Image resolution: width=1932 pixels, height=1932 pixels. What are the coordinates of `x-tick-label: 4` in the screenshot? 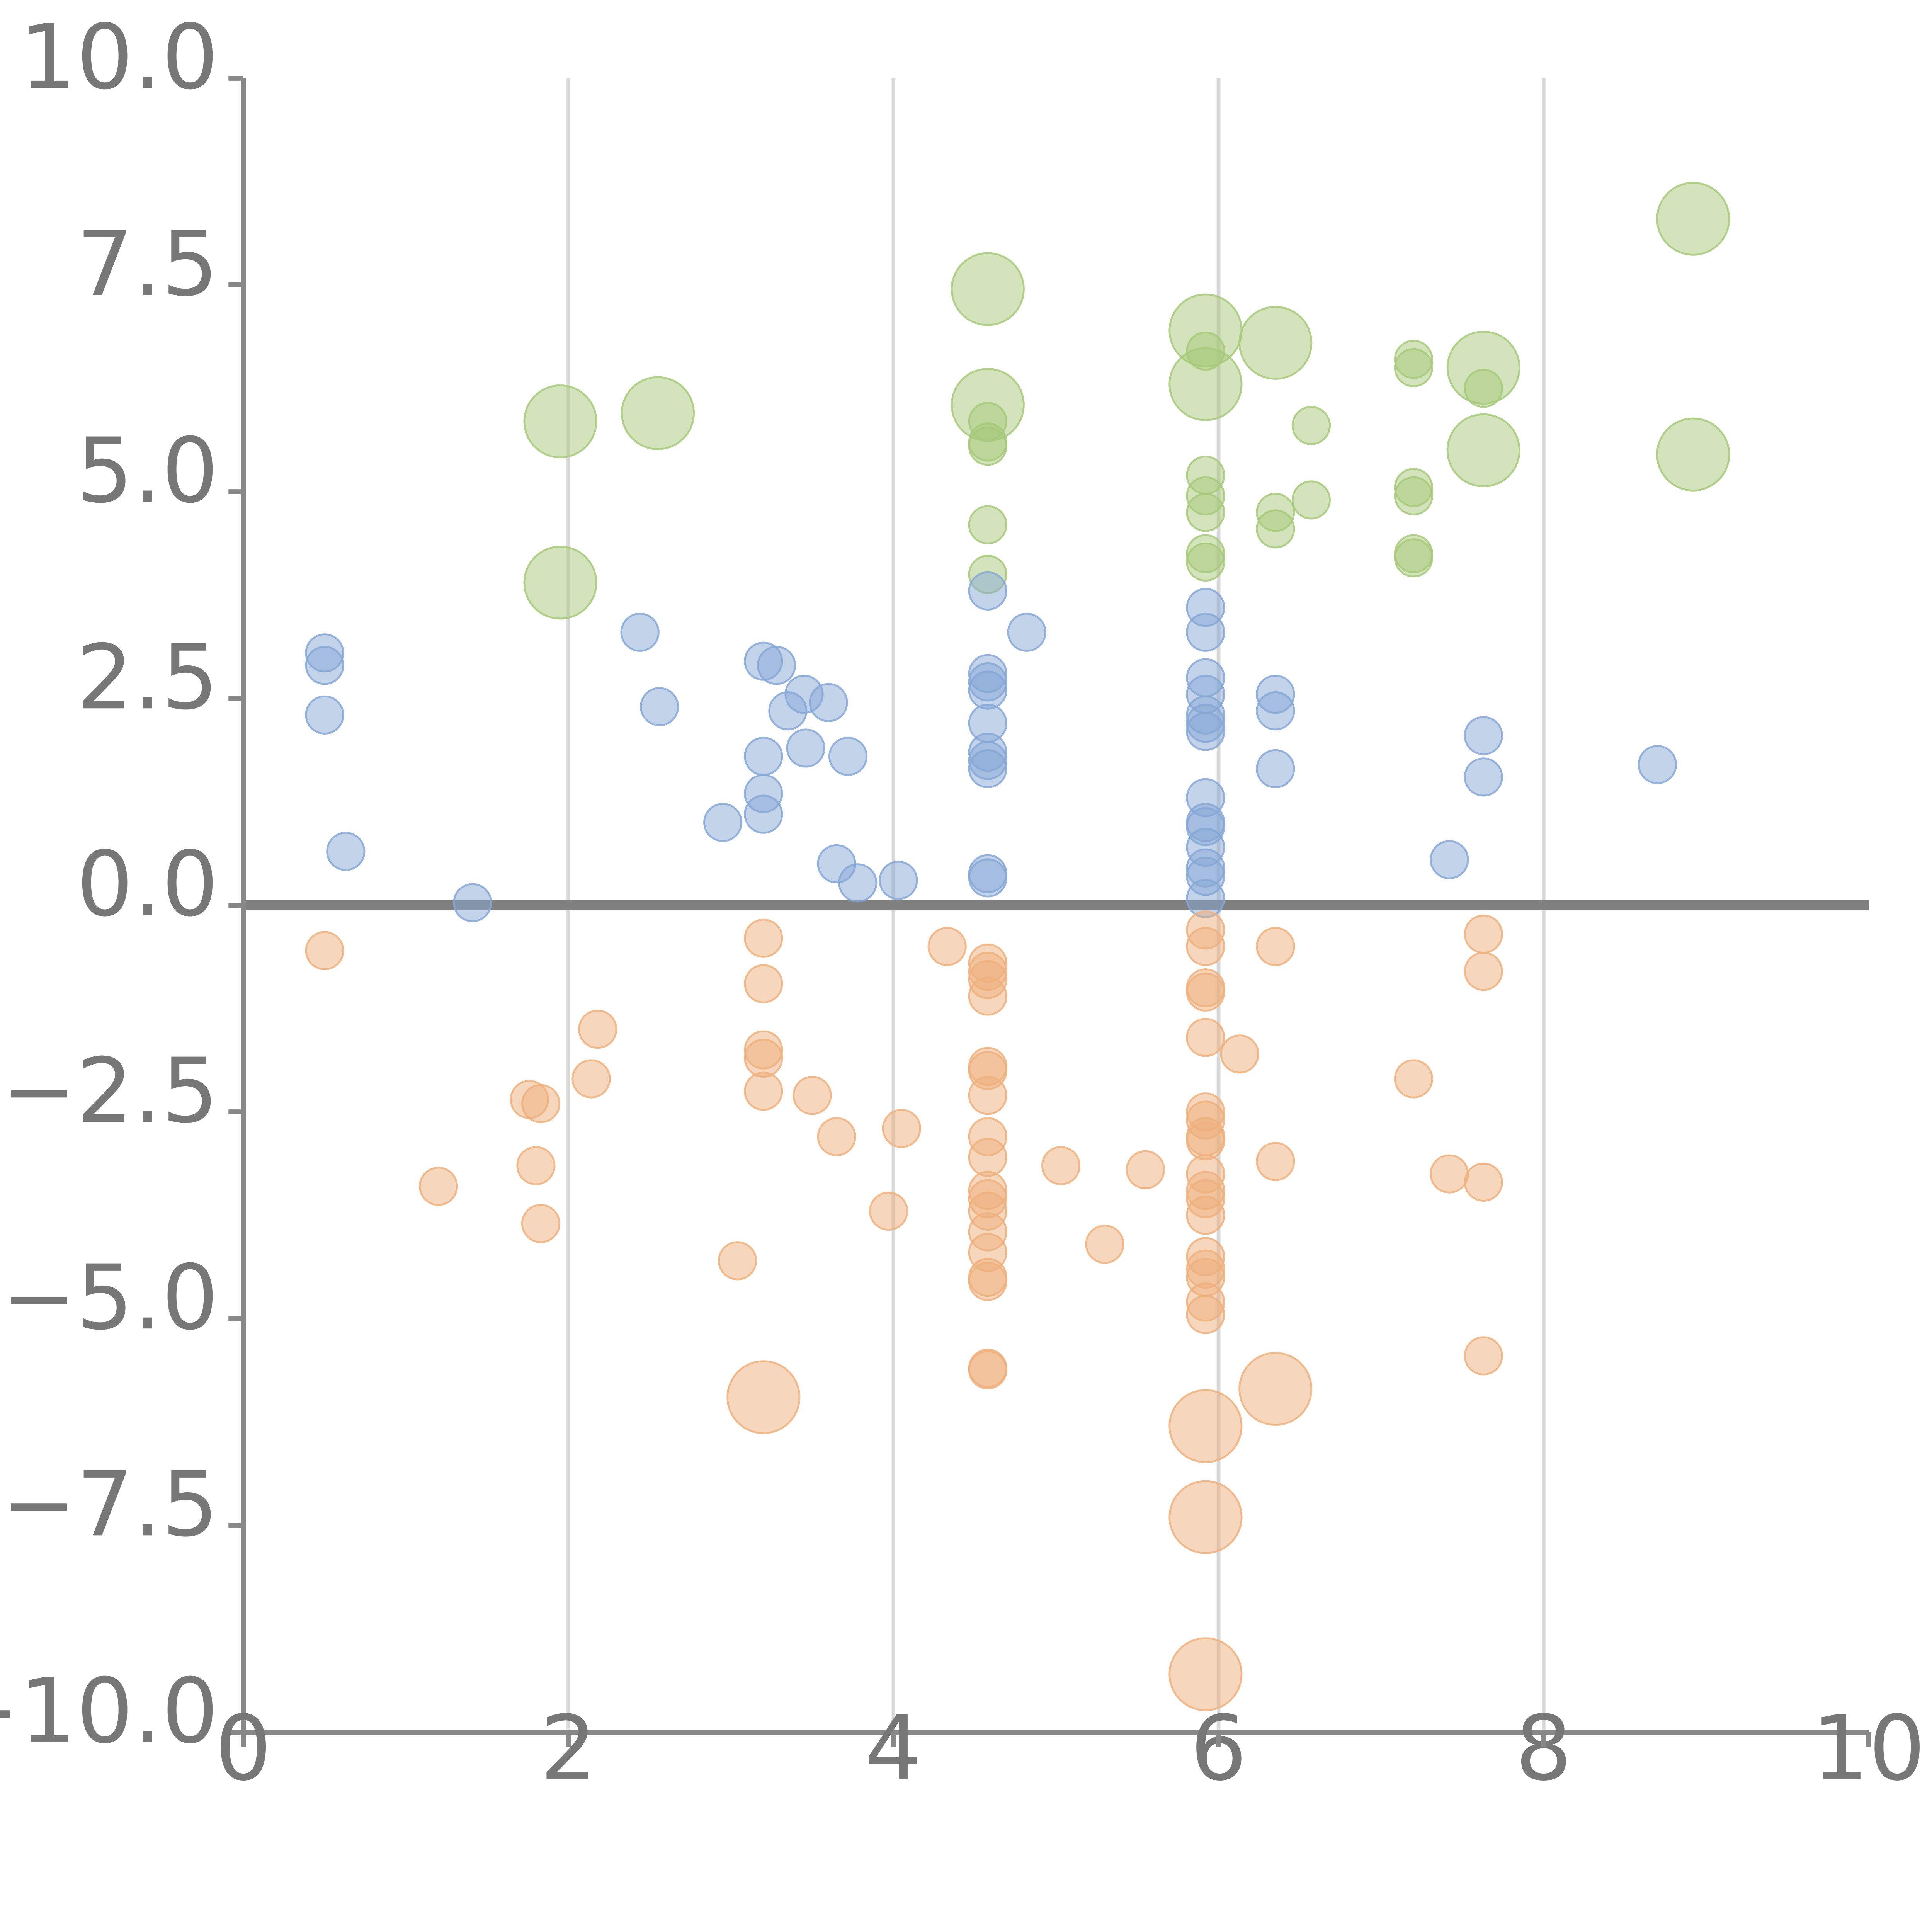 It's located at (893, 1749).